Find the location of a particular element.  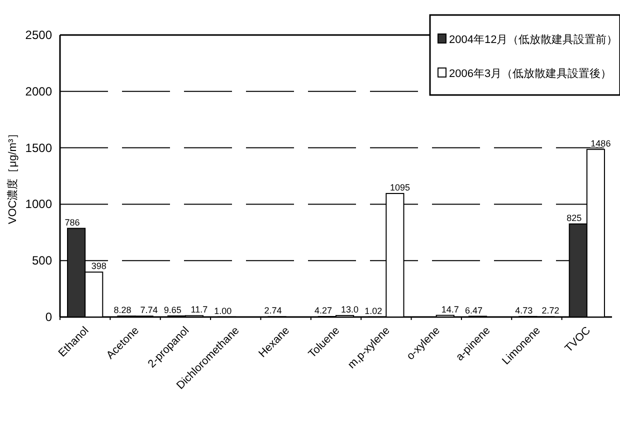

data-label: 11.7 is located at coordinates (199, 309).